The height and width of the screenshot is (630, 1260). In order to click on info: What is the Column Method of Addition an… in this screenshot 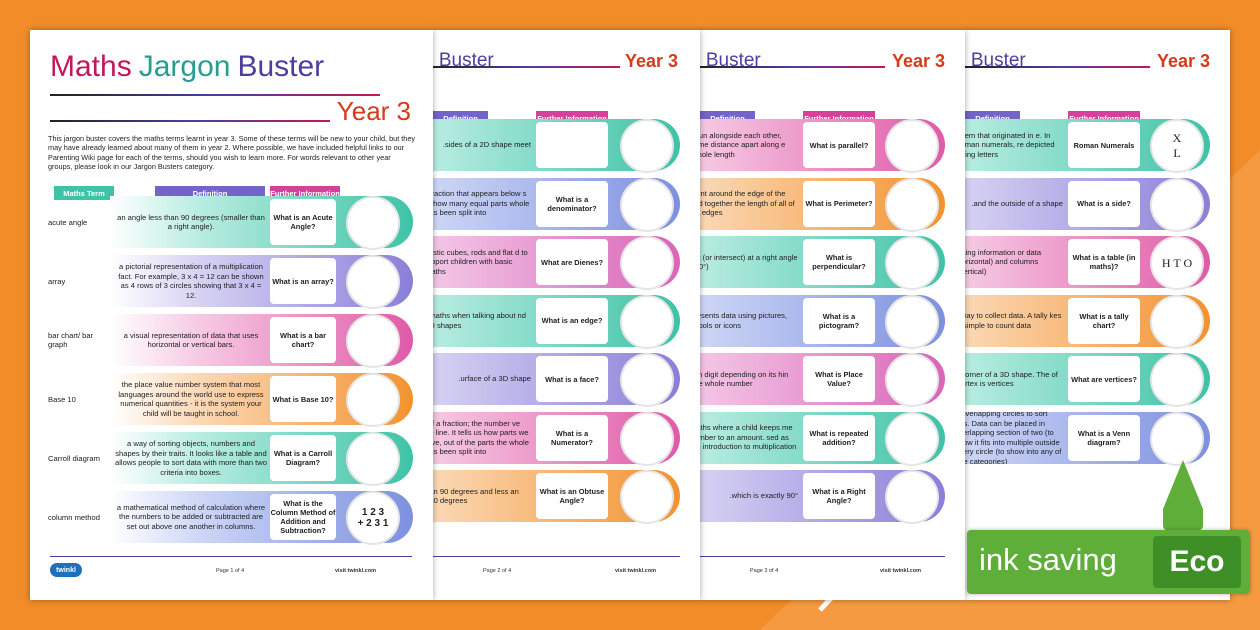, I will do `click(303, 517)`.